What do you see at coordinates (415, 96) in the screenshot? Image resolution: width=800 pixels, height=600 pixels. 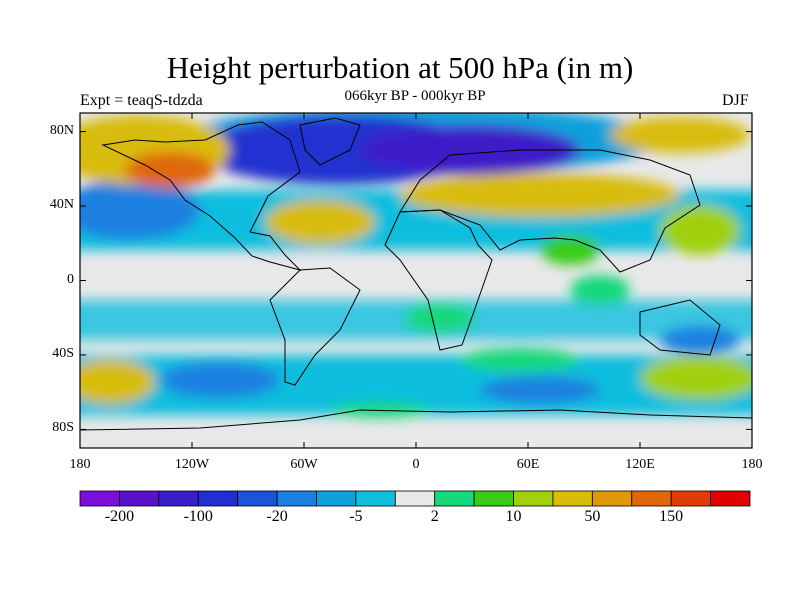 I see `map-subtitle: 066kyr BP - 000kyr BP` at bounding box center [415, 96].